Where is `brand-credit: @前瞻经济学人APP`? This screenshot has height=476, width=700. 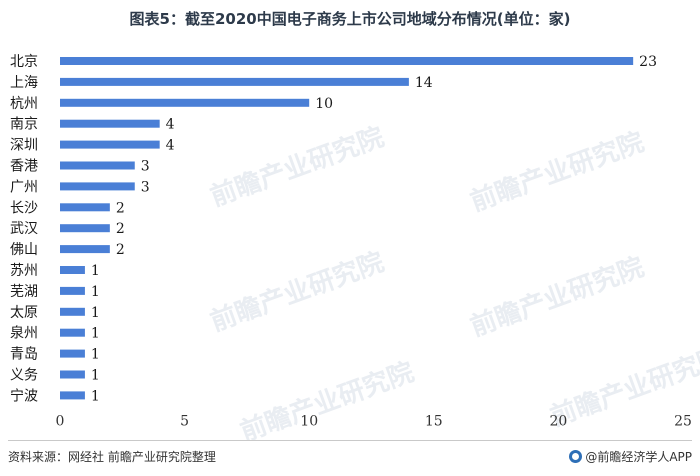
brand-credit: @前瞻经济学人APP is located at coordinates (630, 456).